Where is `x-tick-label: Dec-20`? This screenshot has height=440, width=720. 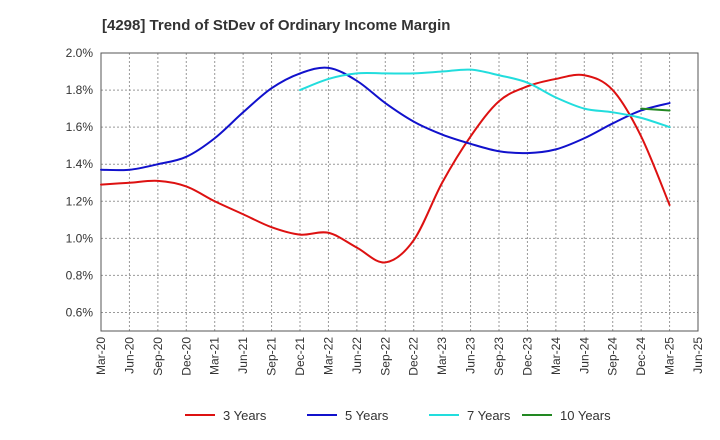
x-tick-label: Dec-20 is located at coordinates (186, 356).